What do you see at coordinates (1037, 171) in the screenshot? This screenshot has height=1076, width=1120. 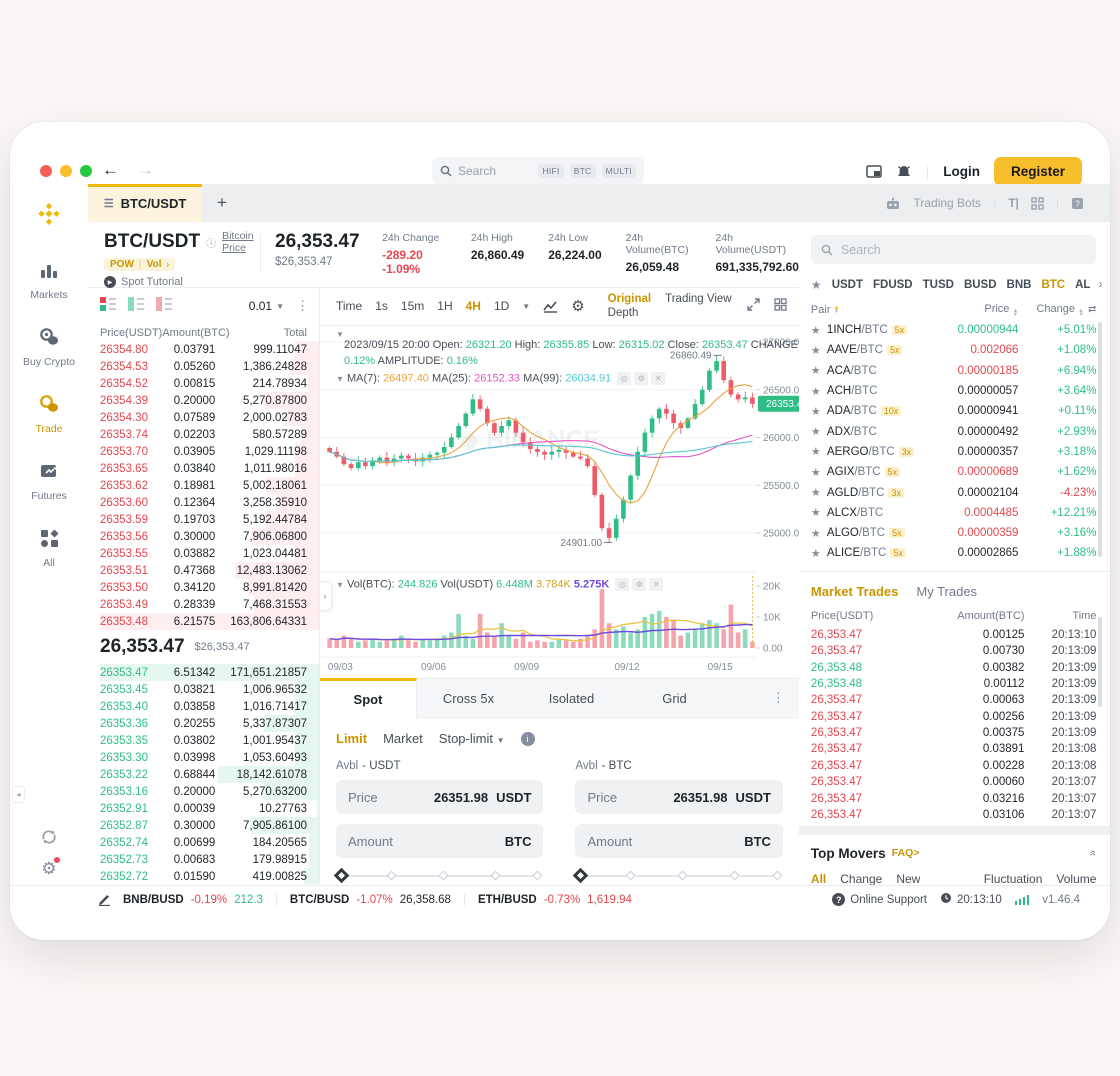 I see `register-button: Register` at bounding box center [1037, 171].